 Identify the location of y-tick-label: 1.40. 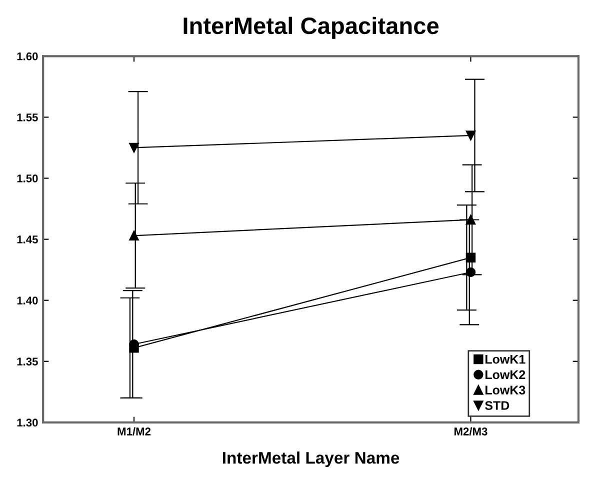
(27, 300).